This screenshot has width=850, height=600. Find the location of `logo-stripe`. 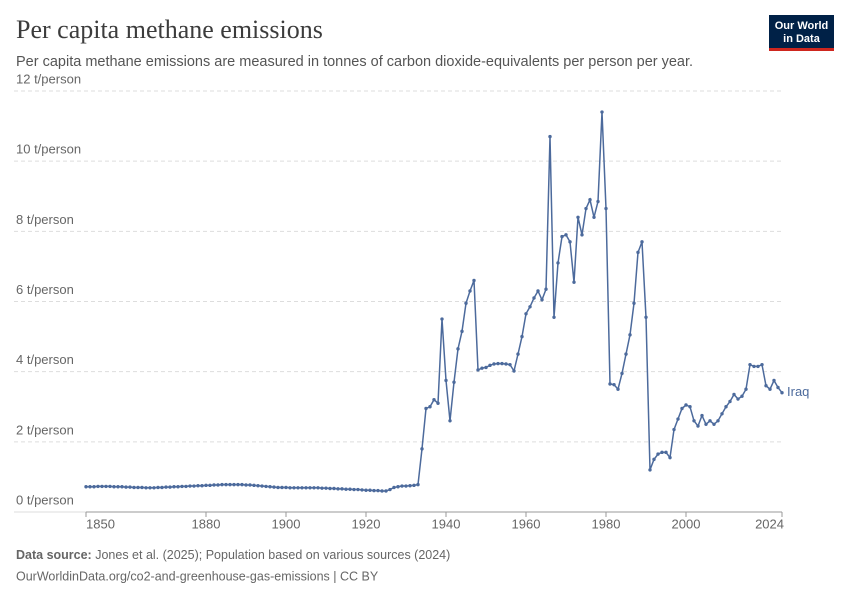

logo-stripe is located at coordinates (801, 49).